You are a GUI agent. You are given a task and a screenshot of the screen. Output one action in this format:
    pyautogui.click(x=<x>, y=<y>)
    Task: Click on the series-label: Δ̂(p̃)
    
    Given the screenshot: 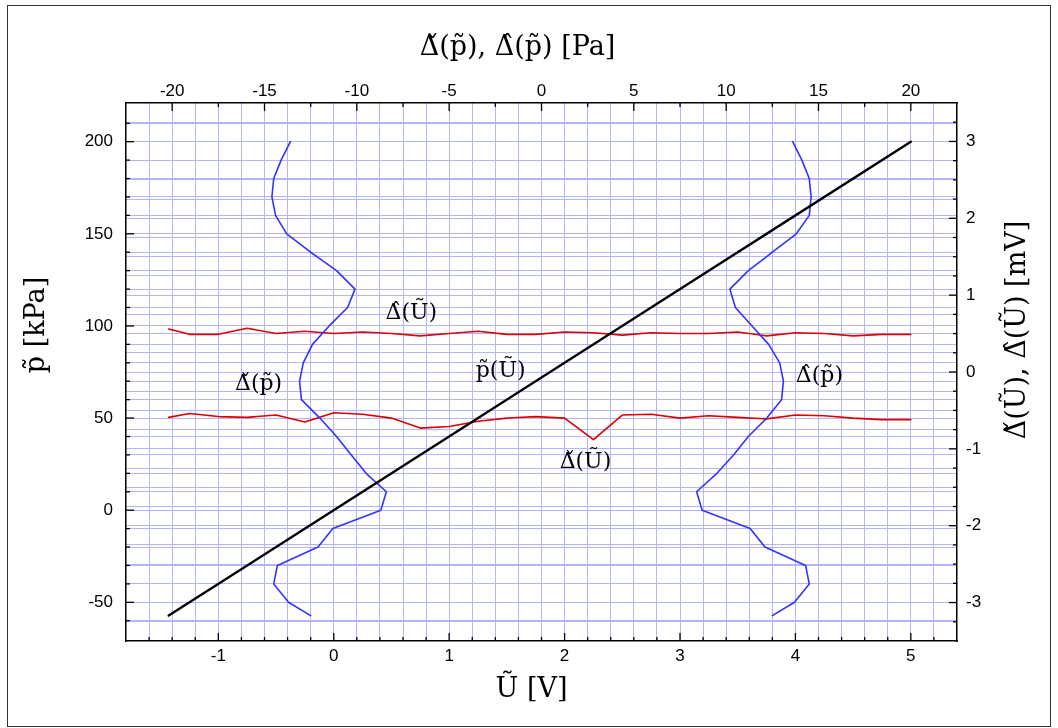 What is the action you would take?
    pyautogui.click(x=819, y=374)
    